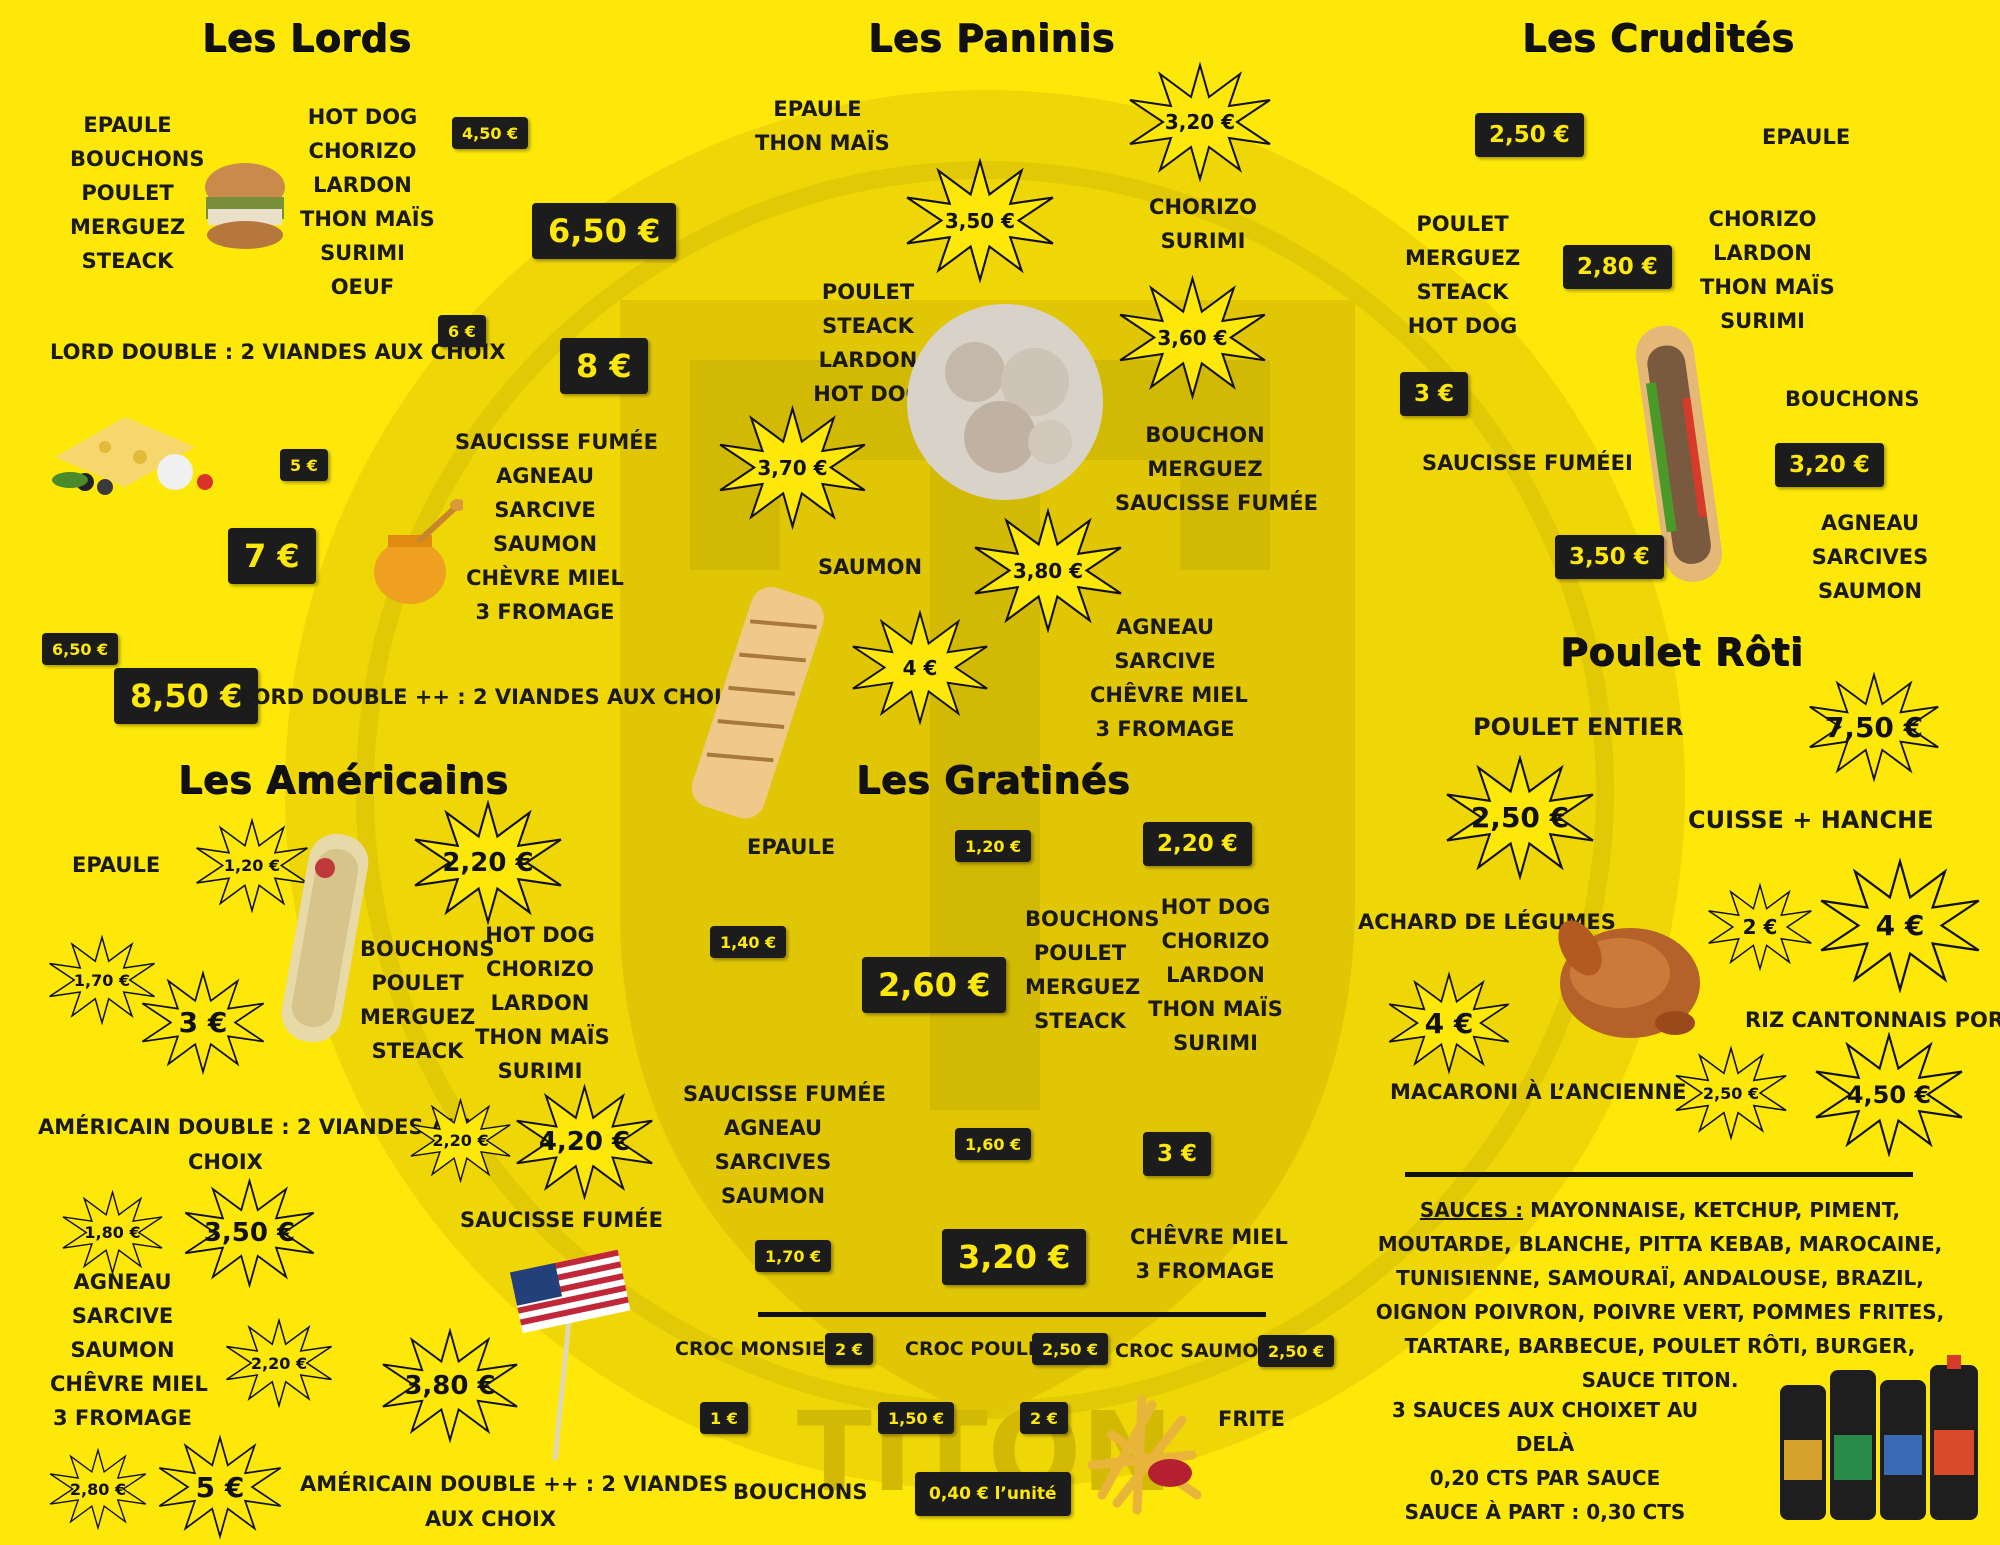  I want to click on lords-double-plus-label: Lord Double ++ : 2 Viandes aux choix, so click(489, 697).